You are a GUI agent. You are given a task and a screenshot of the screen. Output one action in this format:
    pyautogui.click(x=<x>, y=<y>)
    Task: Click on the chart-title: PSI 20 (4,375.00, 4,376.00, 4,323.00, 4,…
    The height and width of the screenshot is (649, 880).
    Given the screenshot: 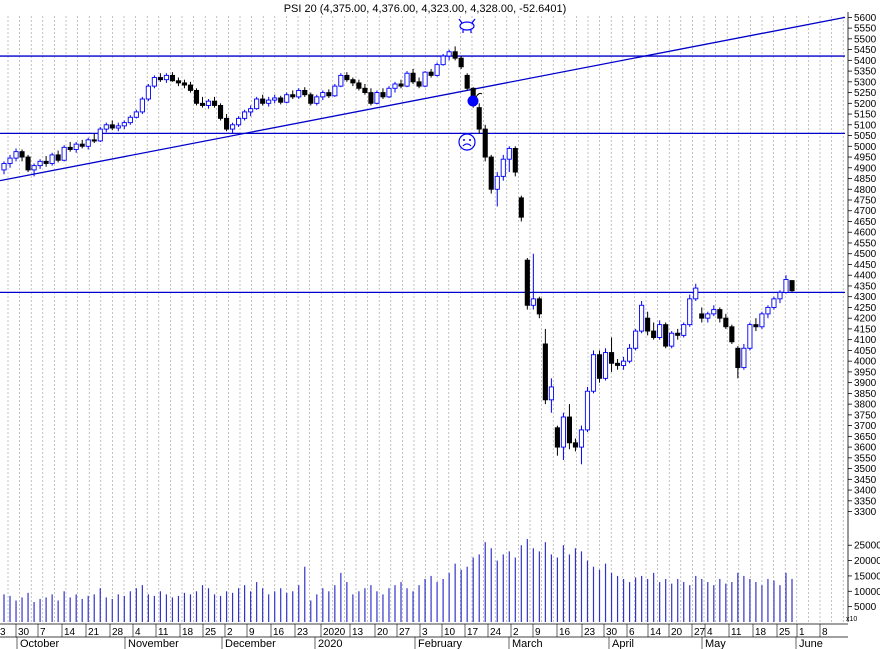 What is the action you would take?
    pyautogui.click(x=425, y=9)
    